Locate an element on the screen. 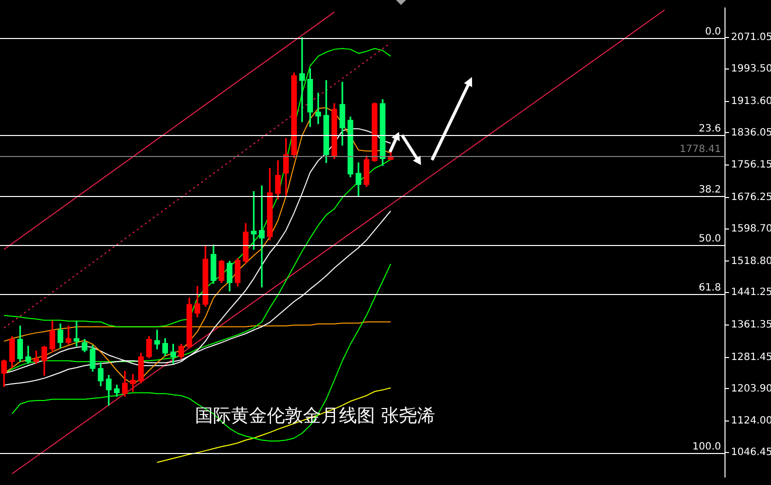 This screenshot has height=485, width=771. y-tick-label: 1361.35 is located at coordinates (751, 325).